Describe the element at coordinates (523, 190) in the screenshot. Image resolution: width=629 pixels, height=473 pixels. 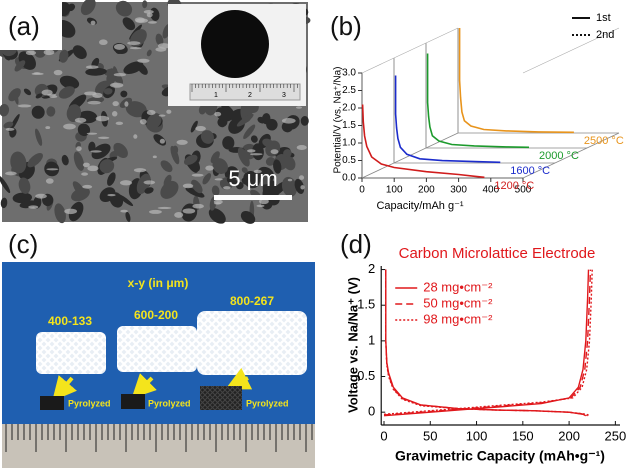
I see `x-tick-label: 500` at that location.